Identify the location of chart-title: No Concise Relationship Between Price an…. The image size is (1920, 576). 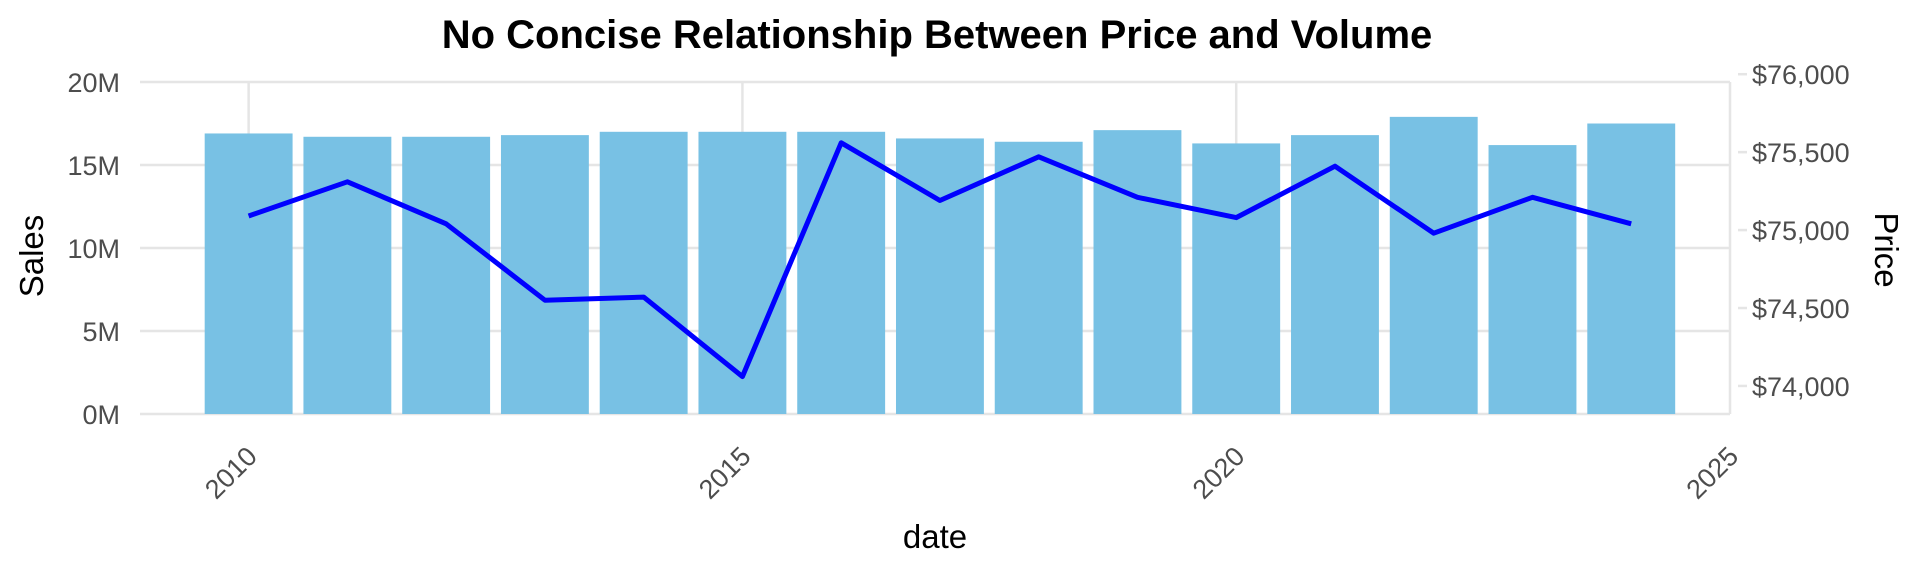
(937, 35).